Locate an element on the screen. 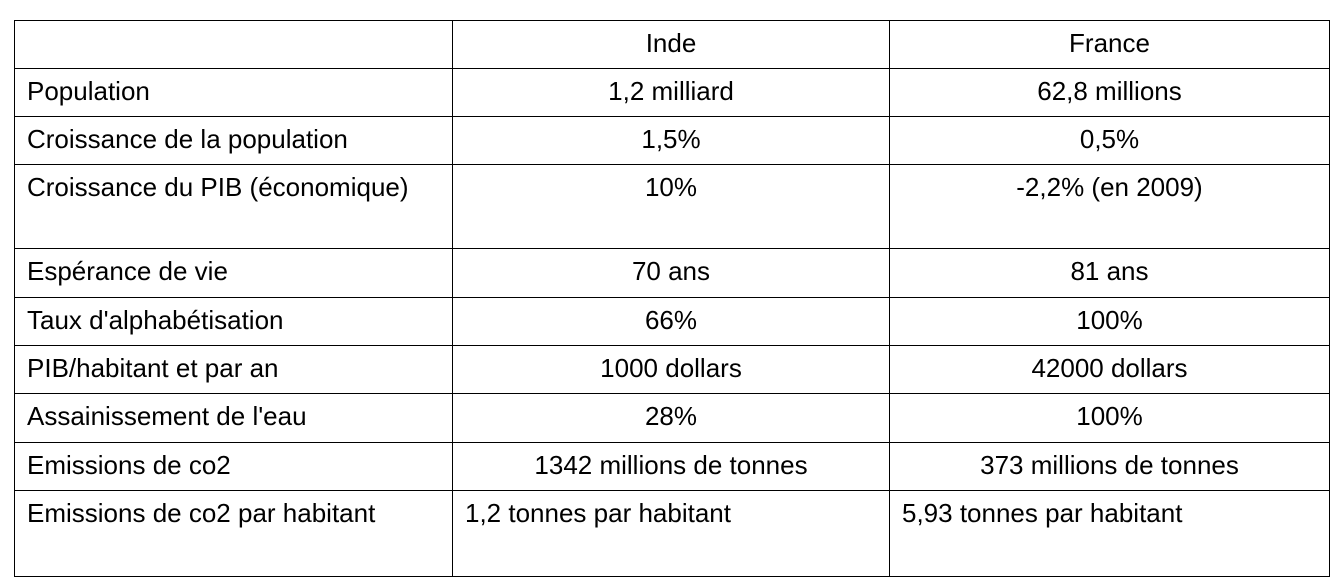  table-cell: 0,5% is located at coordinates (1109, 140).